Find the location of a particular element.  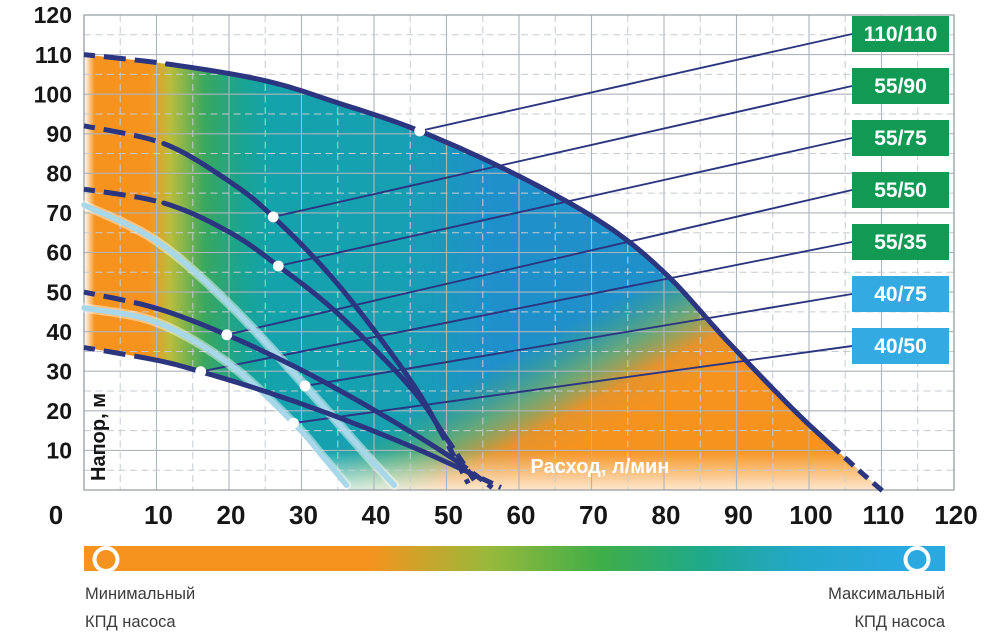

svg-text: 55/35 is located at coordinates (900, 242).